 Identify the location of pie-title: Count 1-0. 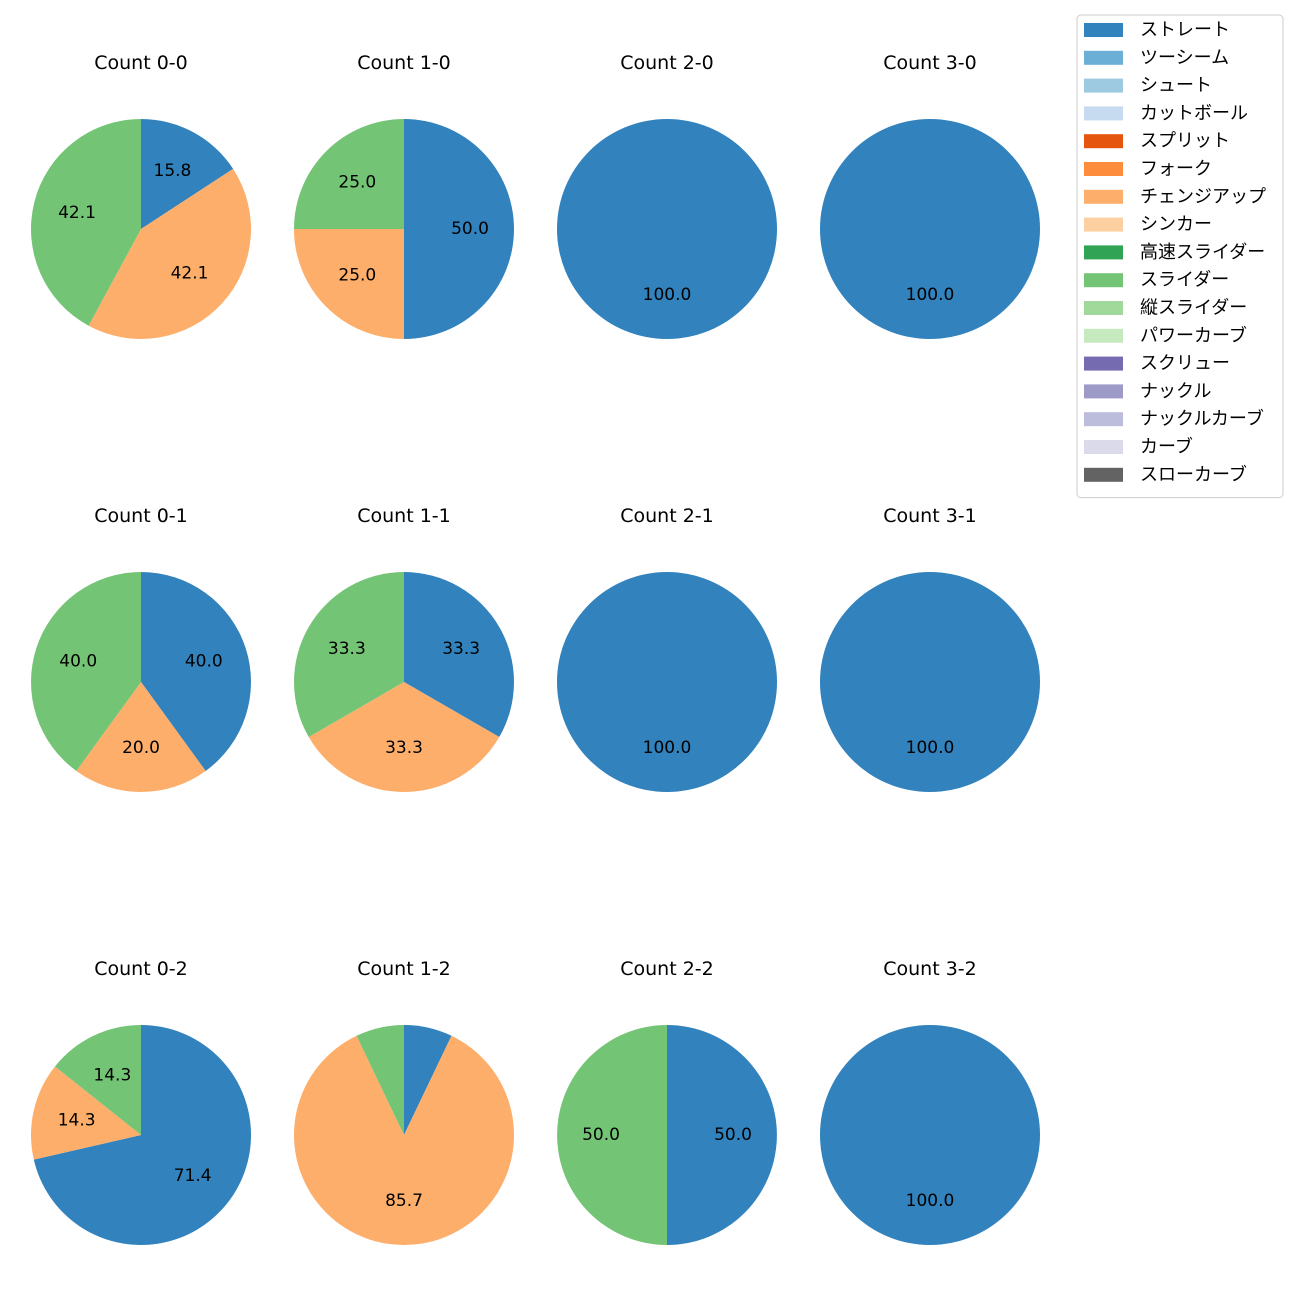
(404, 63).